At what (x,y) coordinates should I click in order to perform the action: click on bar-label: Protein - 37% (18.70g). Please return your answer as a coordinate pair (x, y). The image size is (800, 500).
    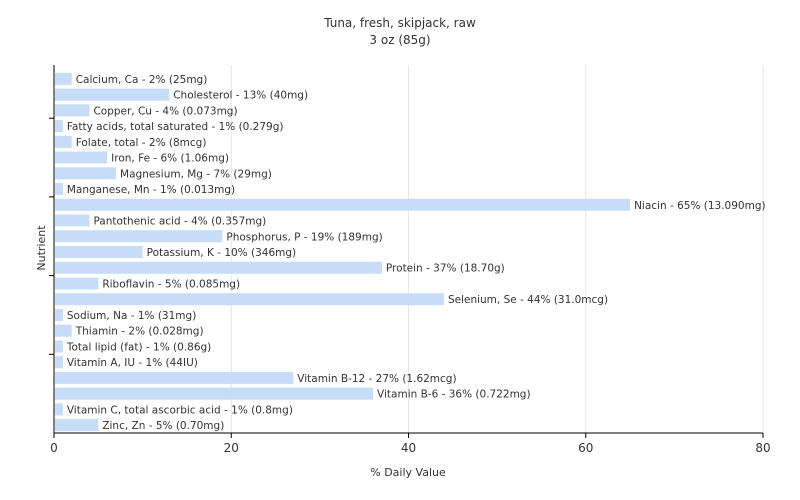
    Looking at the image, I should click on (445, 269).